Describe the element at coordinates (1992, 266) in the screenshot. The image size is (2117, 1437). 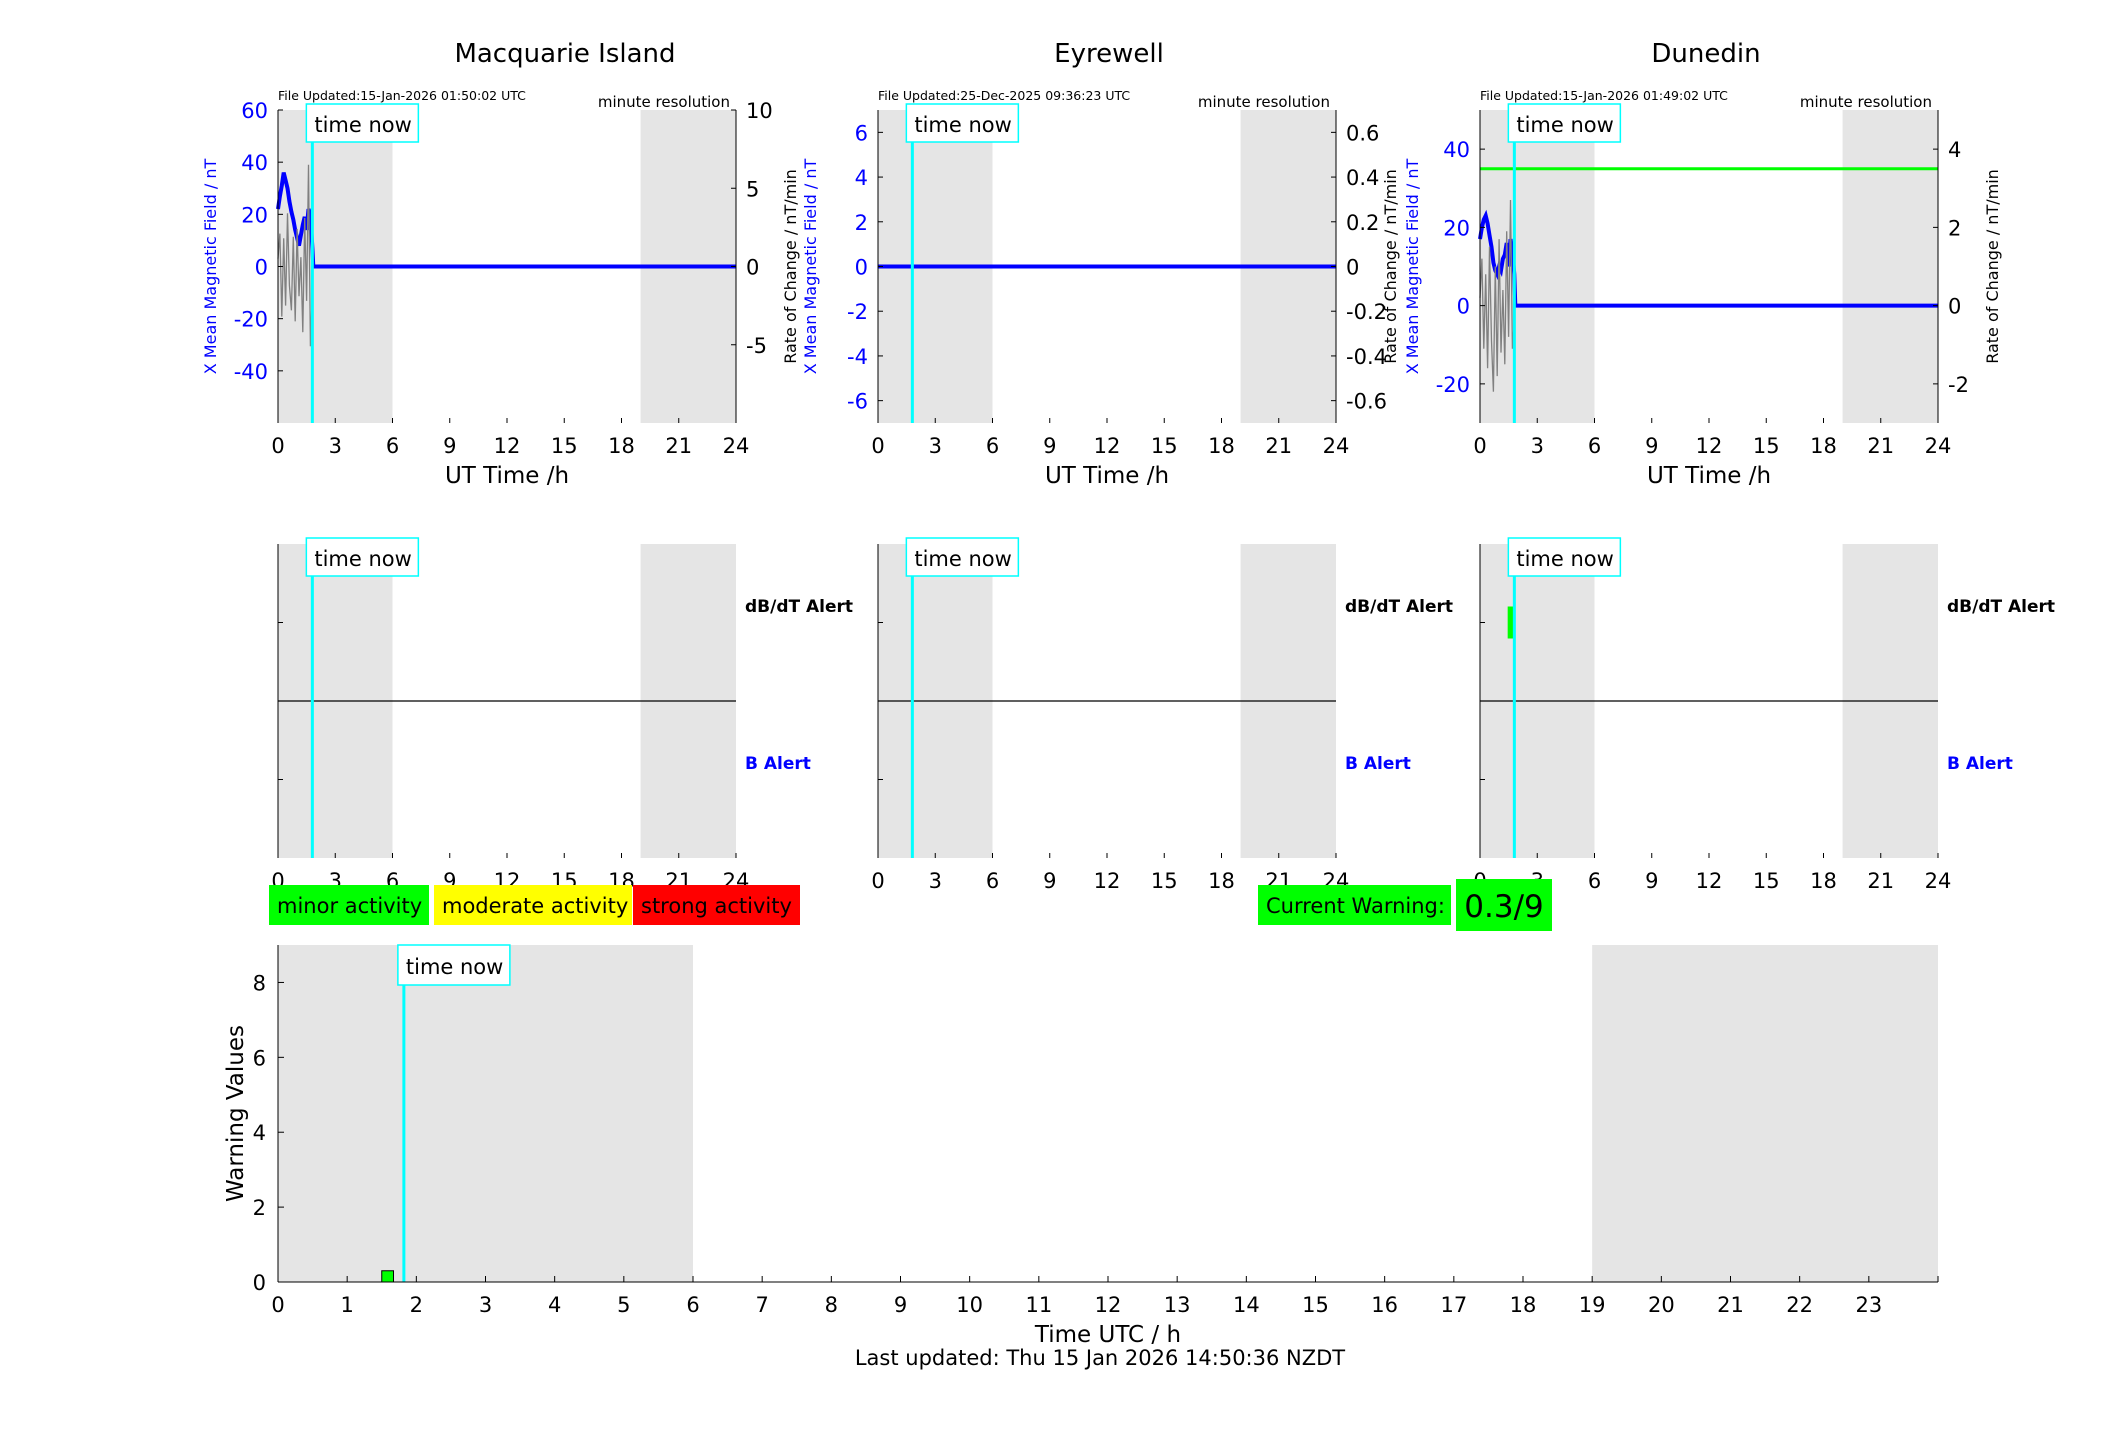
I see `y-right-axis-label: Rate of Change / nT/min` at that location.